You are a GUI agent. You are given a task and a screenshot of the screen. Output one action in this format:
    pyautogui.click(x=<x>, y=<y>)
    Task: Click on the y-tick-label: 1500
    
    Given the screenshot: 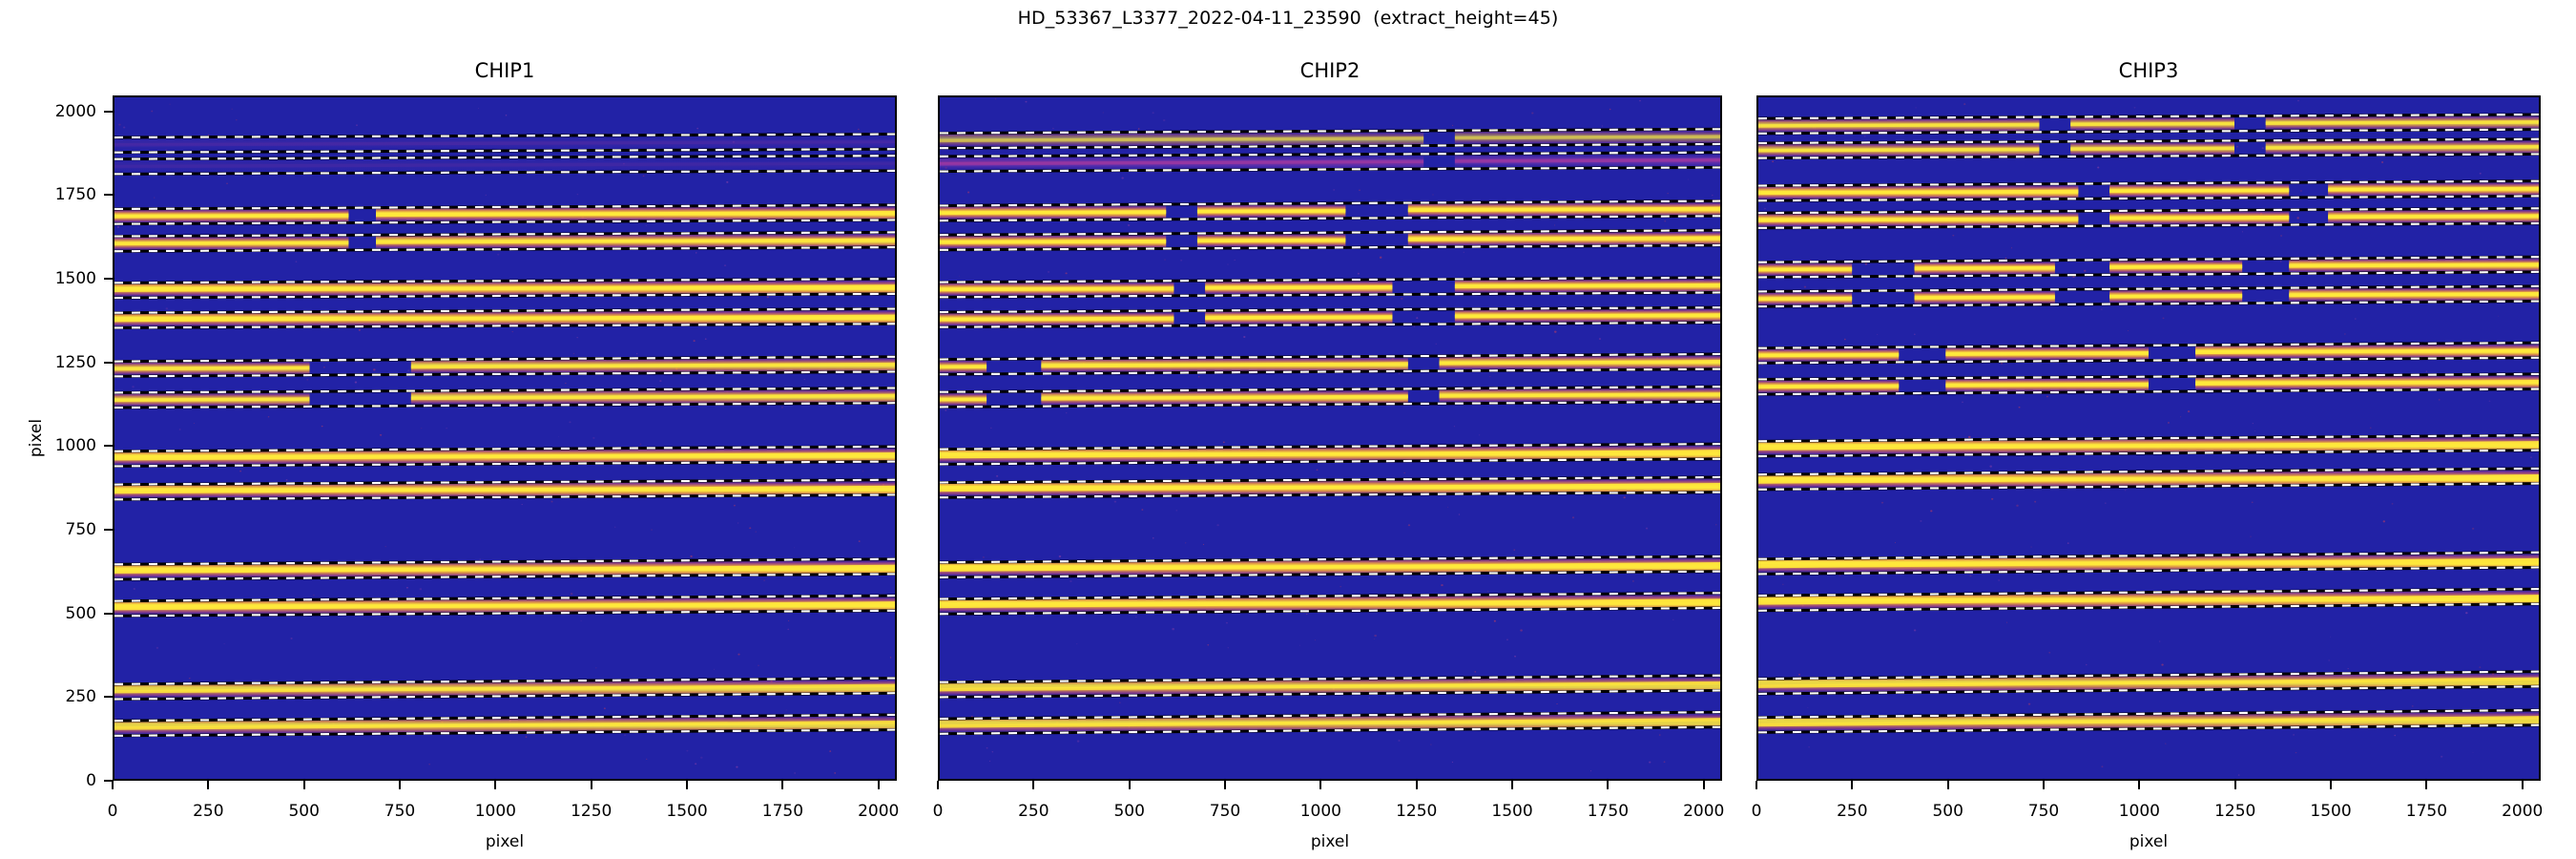 What is the action you would take?
    pyautogui.click(x=75, y=279)
    